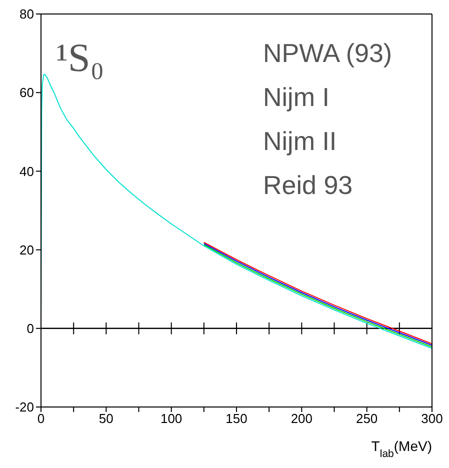 The width and height of the screenshot is (449, 468). What do you see at coordinates (27, 171) in the screenshot?
I see `y-tick-label: 40` at bounding box center [27, 171].